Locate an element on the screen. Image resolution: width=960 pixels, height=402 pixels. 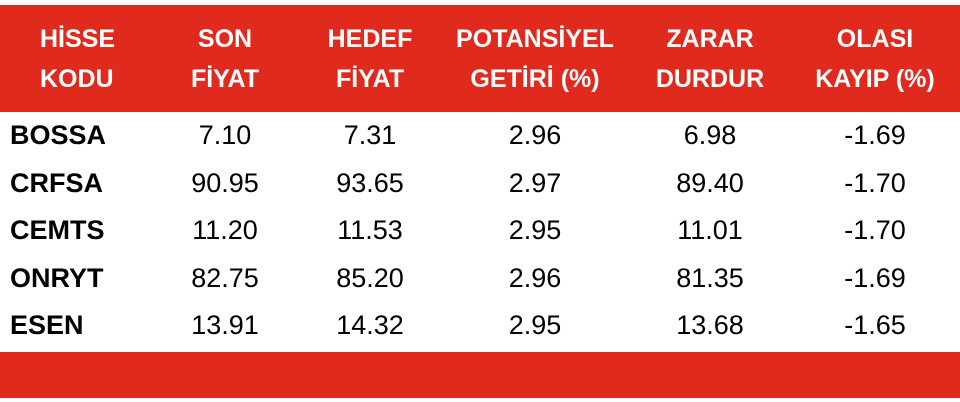
cell-value: 13.68 is located at coordinates (710, 325).